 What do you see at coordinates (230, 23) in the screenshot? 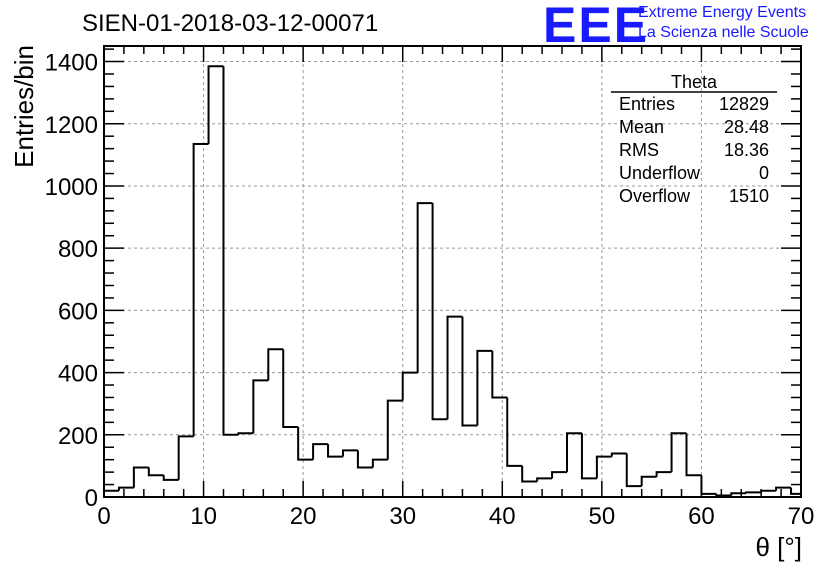
I see `histogram-title: SIEN-01-2018-03-12-00071` at bounding box center [230, 23].